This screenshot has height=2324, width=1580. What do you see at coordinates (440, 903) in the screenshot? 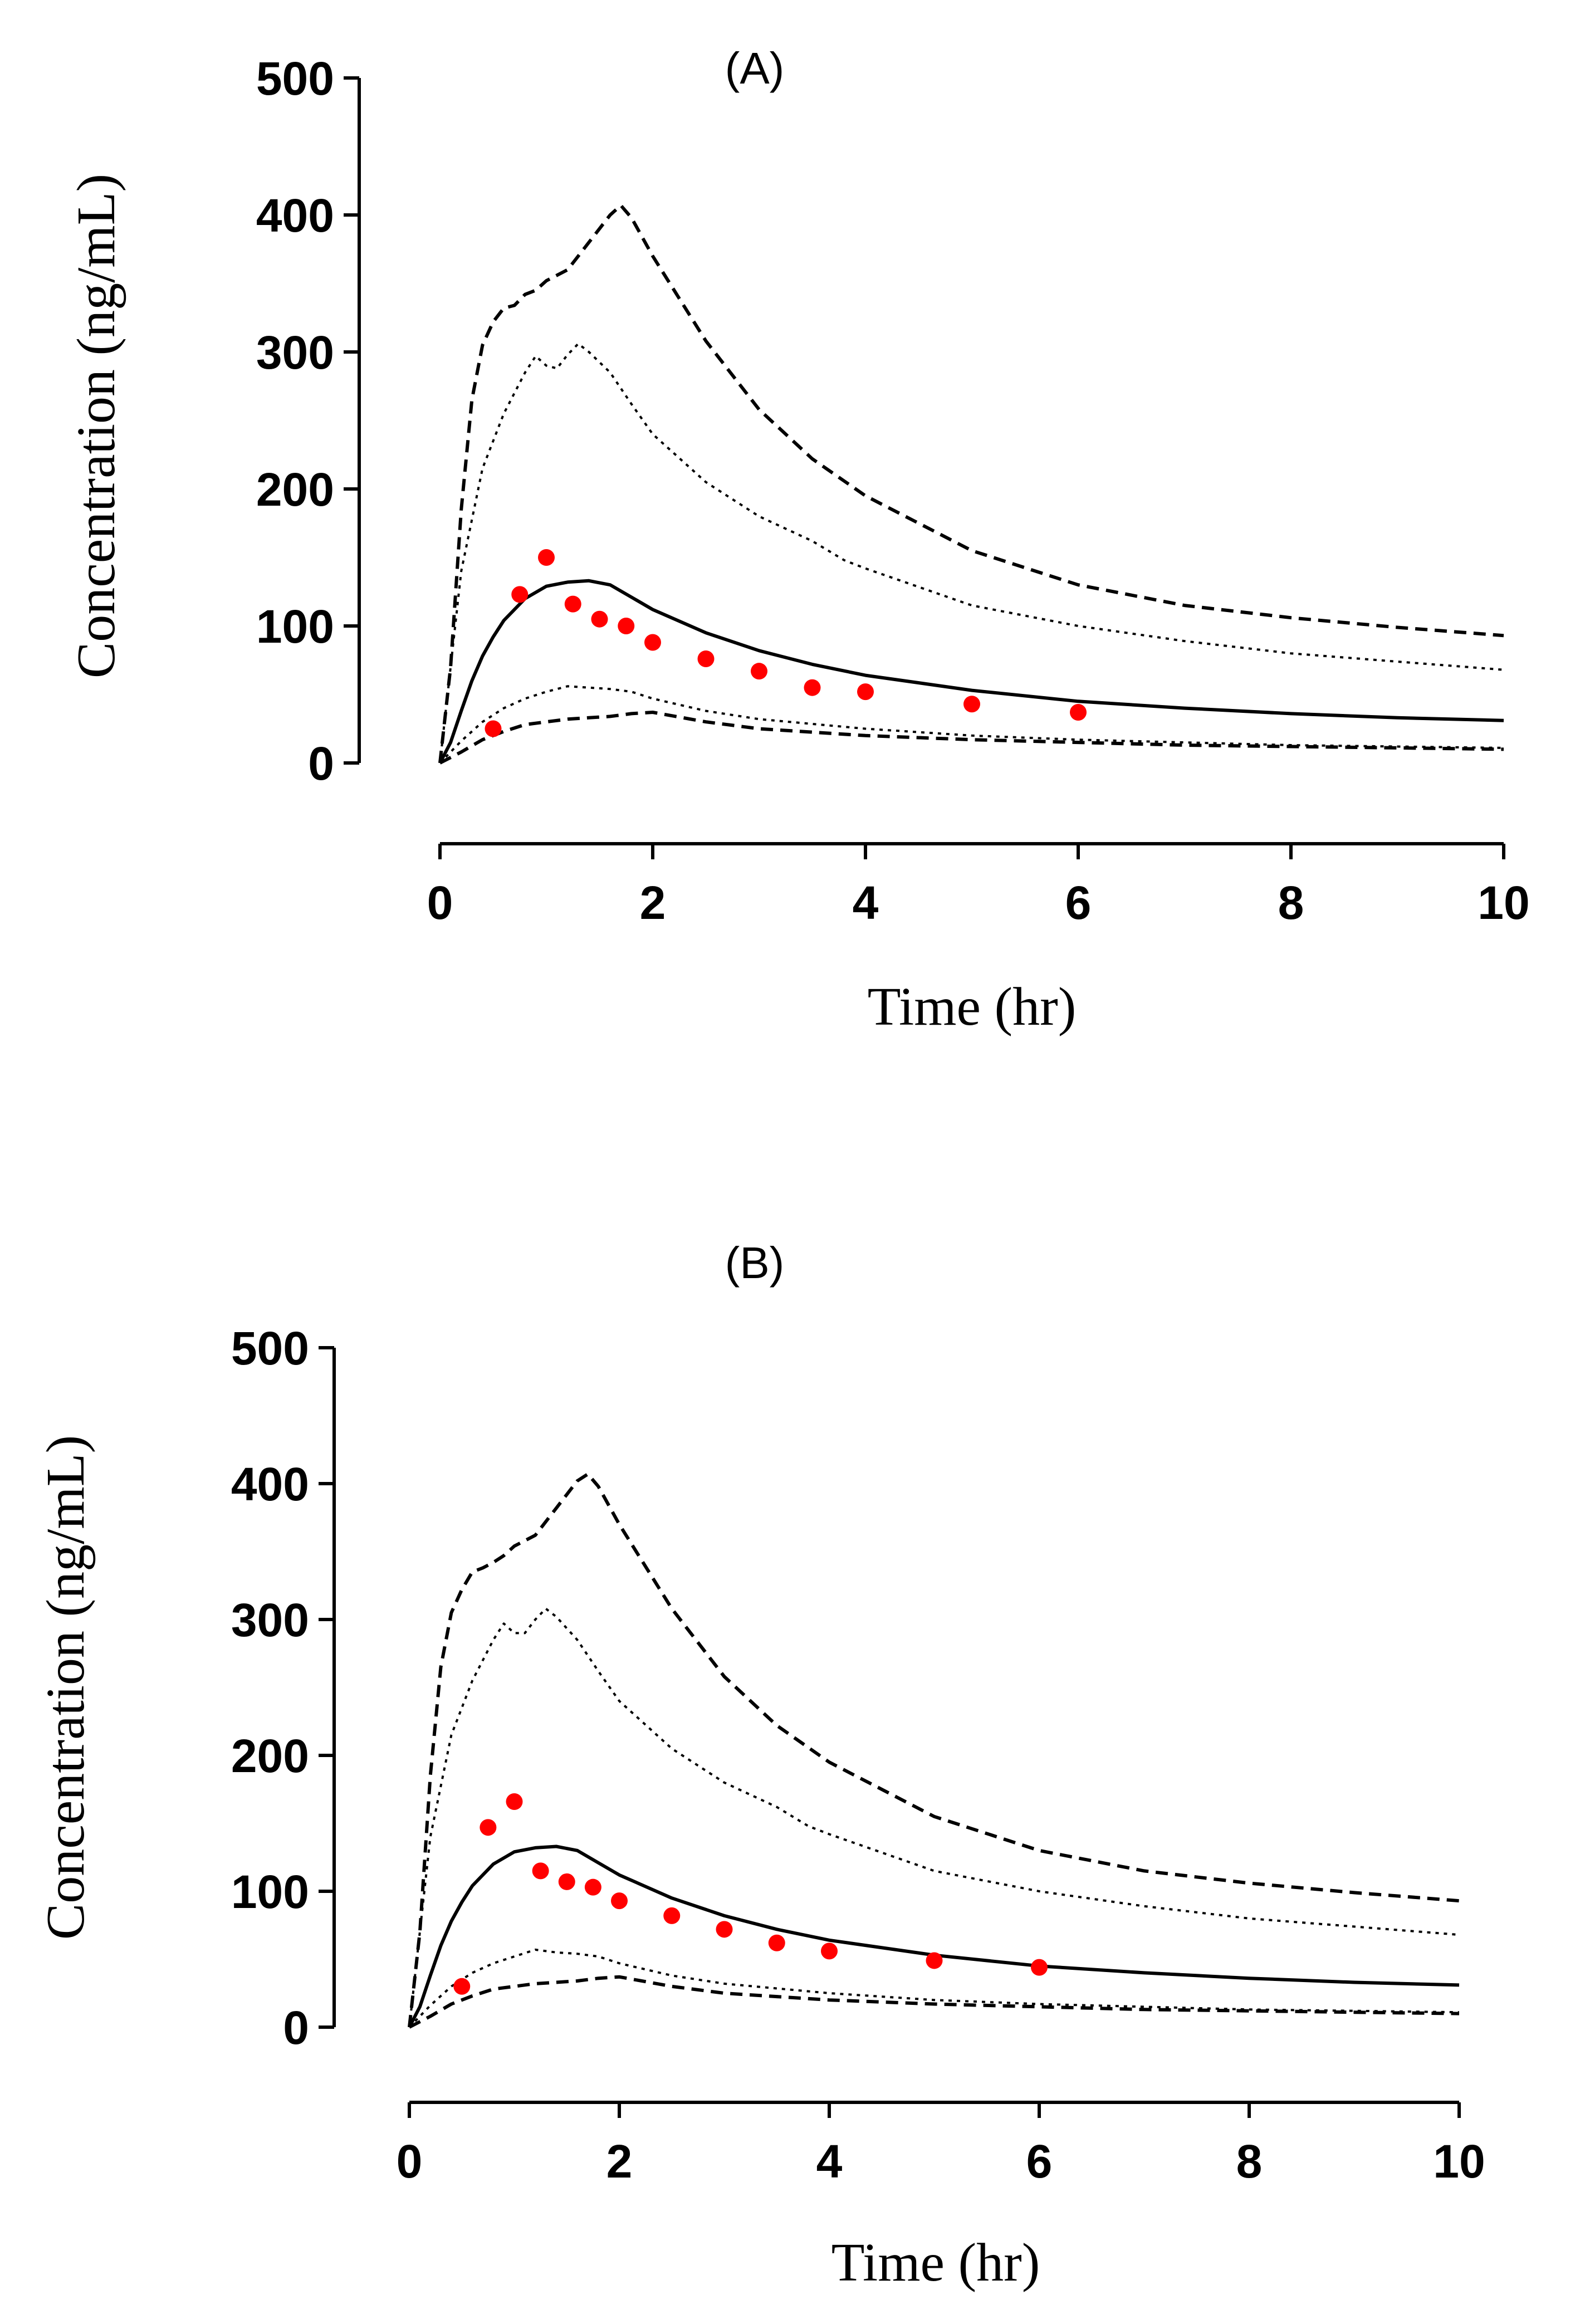
I see `panel-a-xtick-label: 0` at bounding box center [440, 903].